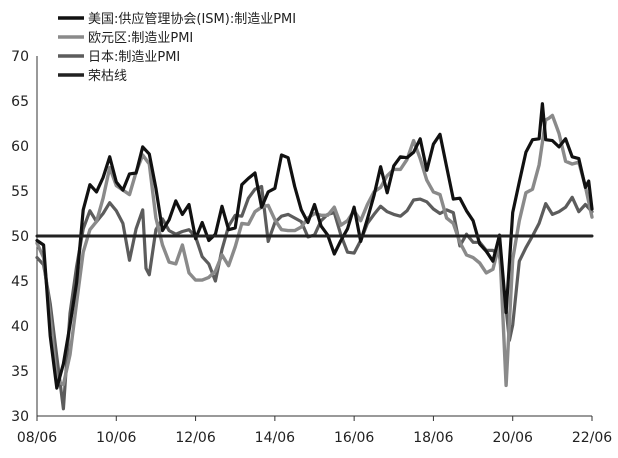 This screenshot has height=458, width=618. I want to click on legend-label: 日本:制造业PMI, so click(134, 57).